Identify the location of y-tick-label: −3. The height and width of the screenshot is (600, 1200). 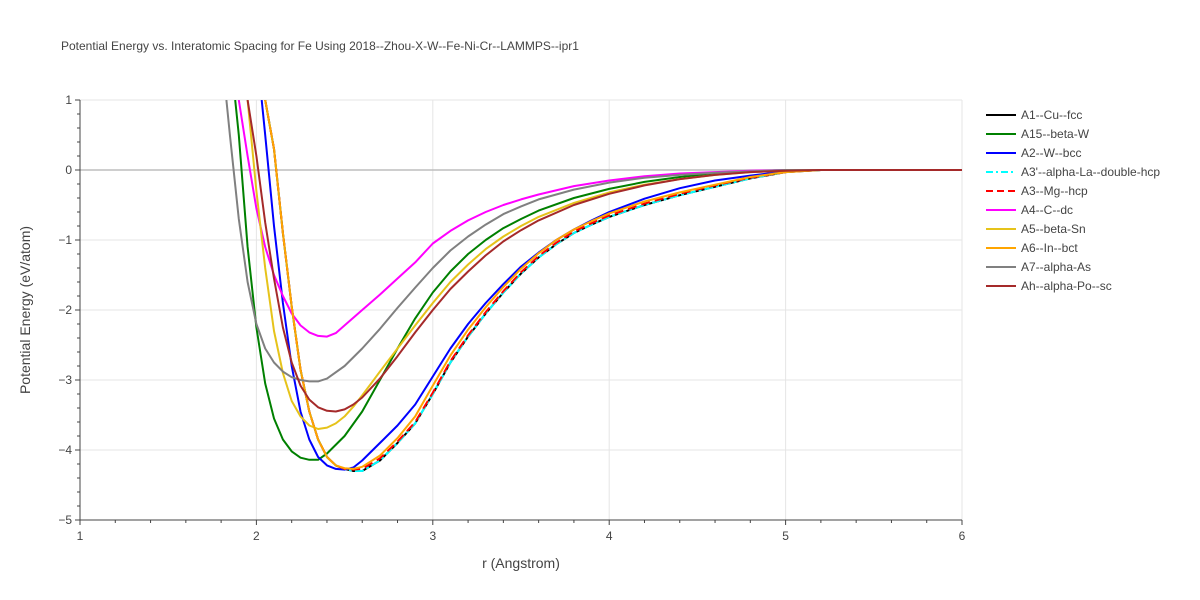
(65, 380).